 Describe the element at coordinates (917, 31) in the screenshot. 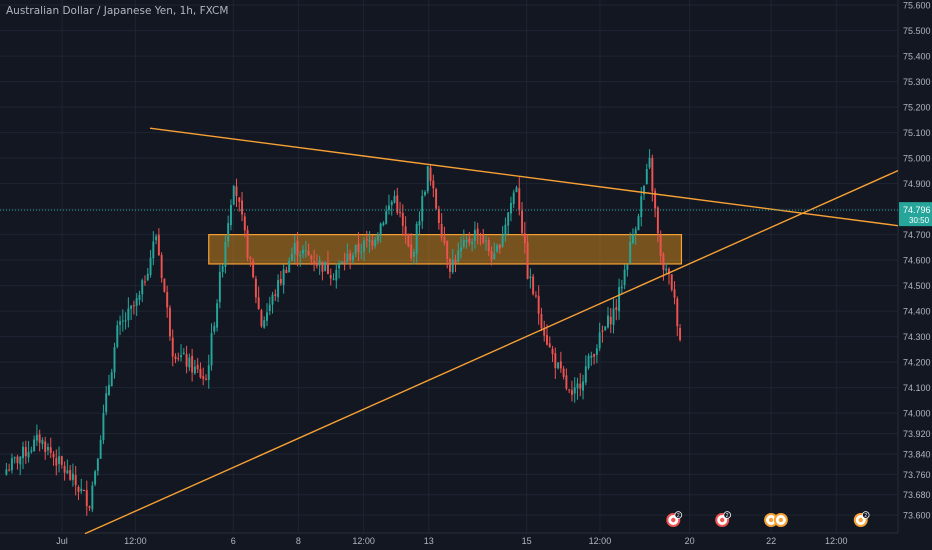

I see `y-tick-label: 75.500` at that location.